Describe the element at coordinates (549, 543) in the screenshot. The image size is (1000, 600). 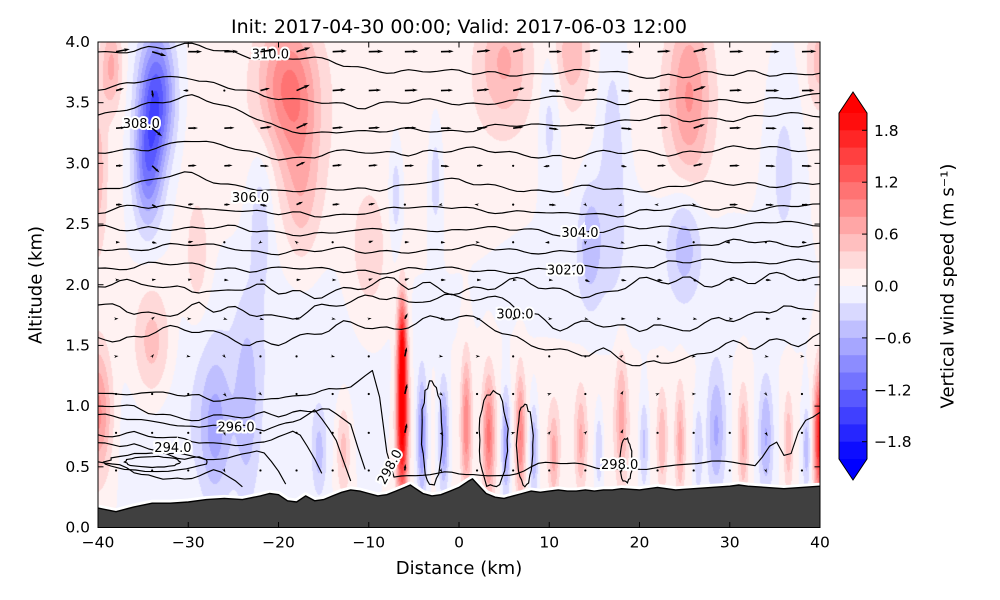
I see `x-tick-label: 10` at that location.